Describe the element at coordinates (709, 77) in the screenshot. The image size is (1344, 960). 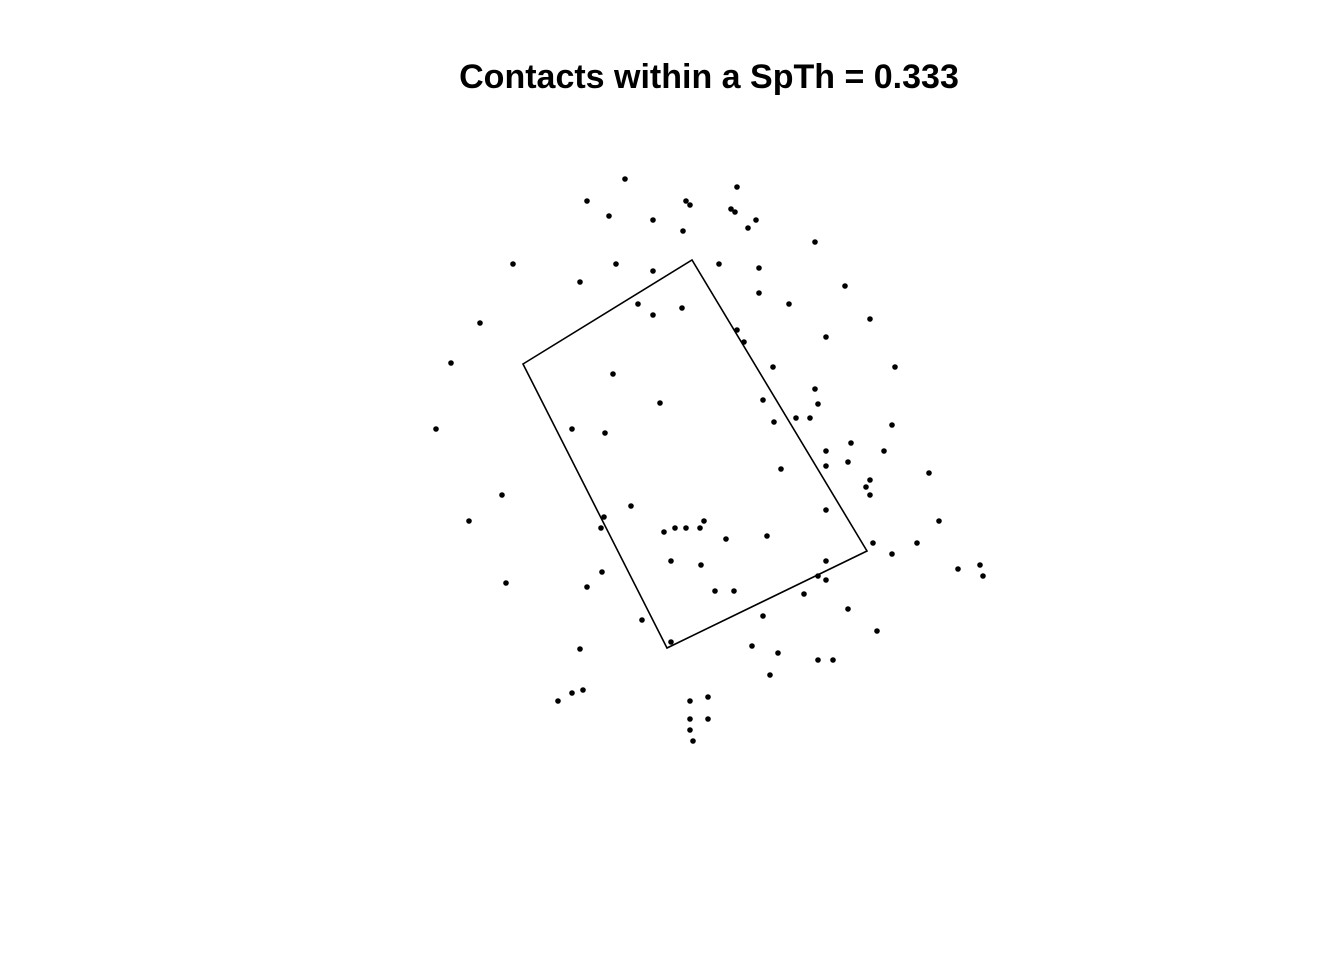
I see `chart-title: Contacts within a SpTh = 0.333` at that location.